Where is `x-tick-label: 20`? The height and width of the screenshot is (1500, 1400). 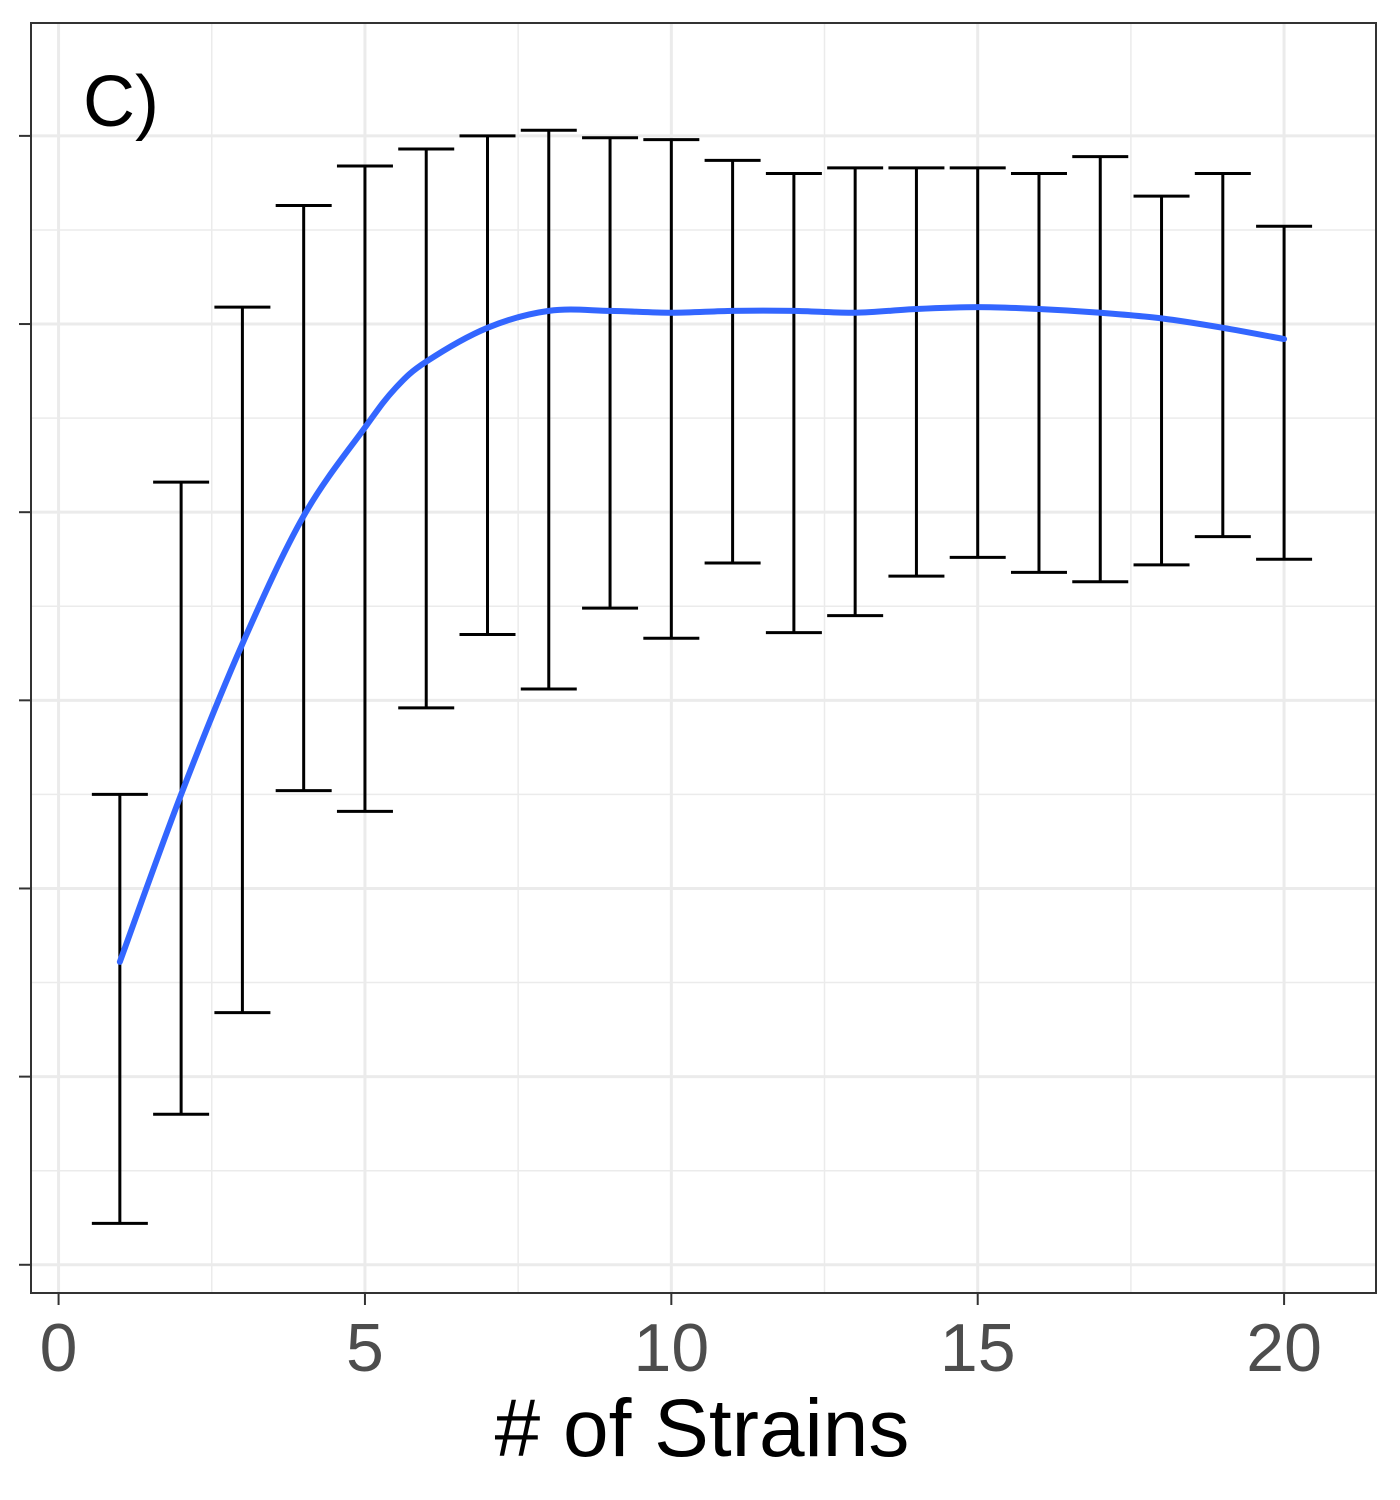 x-tick-label: 20 is located at coordinates (1284, 1348).